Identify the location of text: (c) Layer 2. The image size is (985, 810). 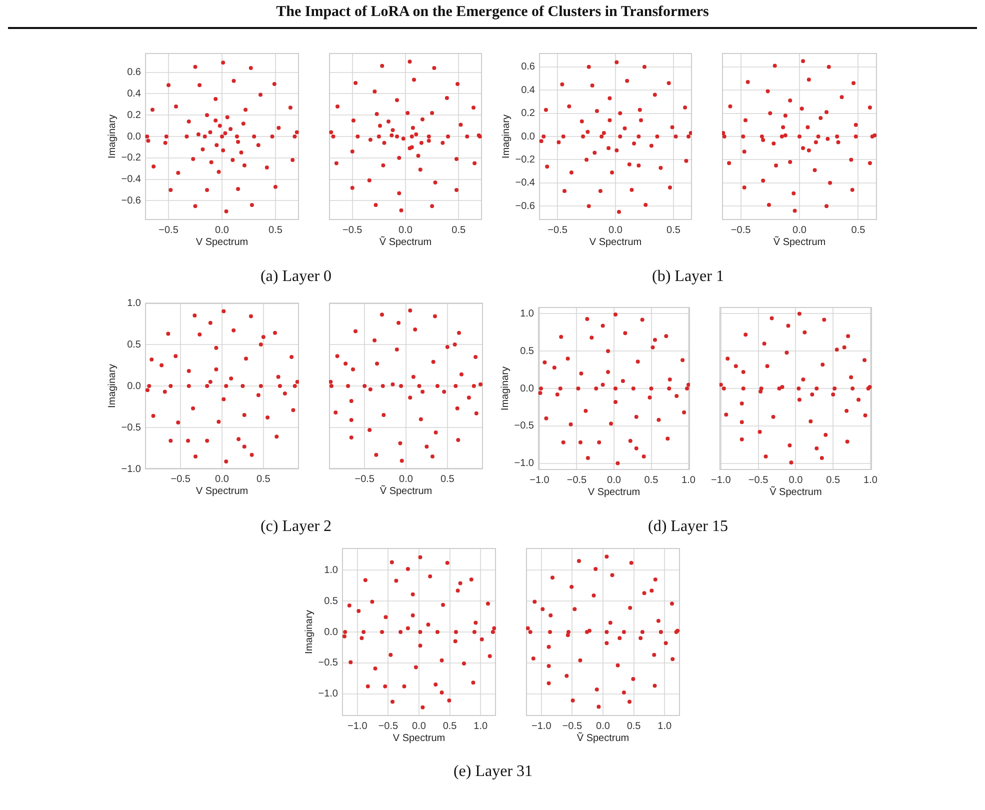
(296, 527).